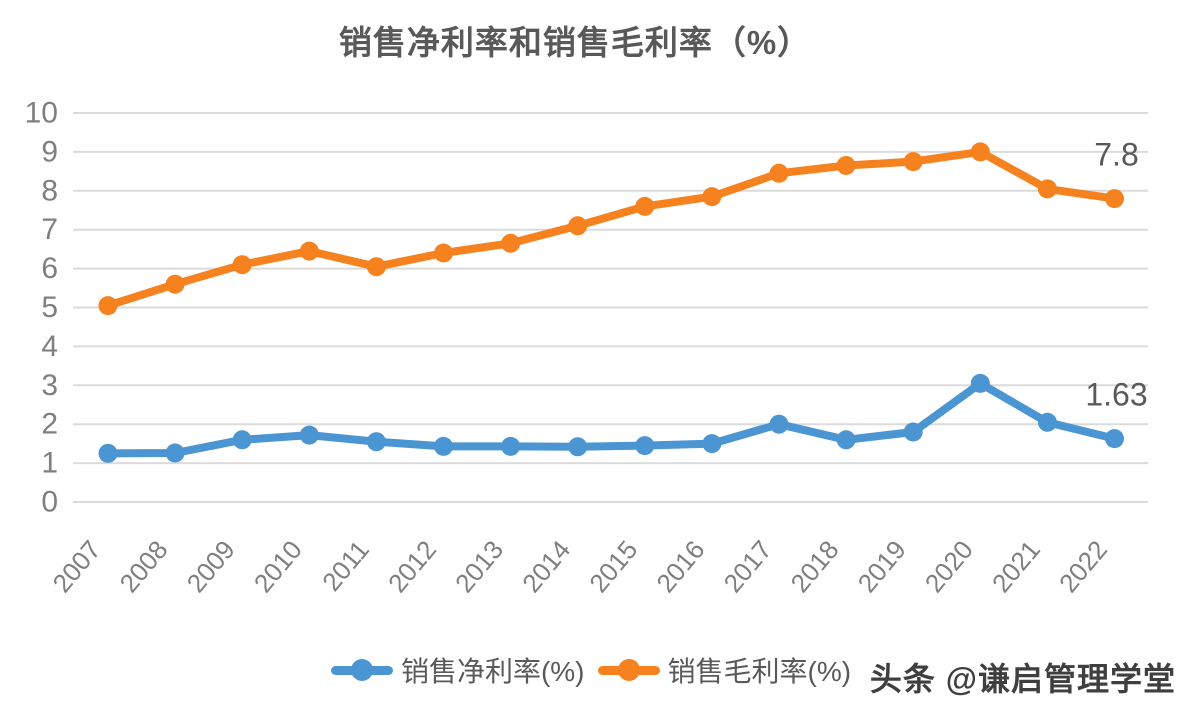 Image resolution: width=1182 pixels, height=720 pixels. What do you see at coordinates (49, 268) in the screenshot?
I see `y-axis-tick-label: 6` at bounding box center [49, 268].